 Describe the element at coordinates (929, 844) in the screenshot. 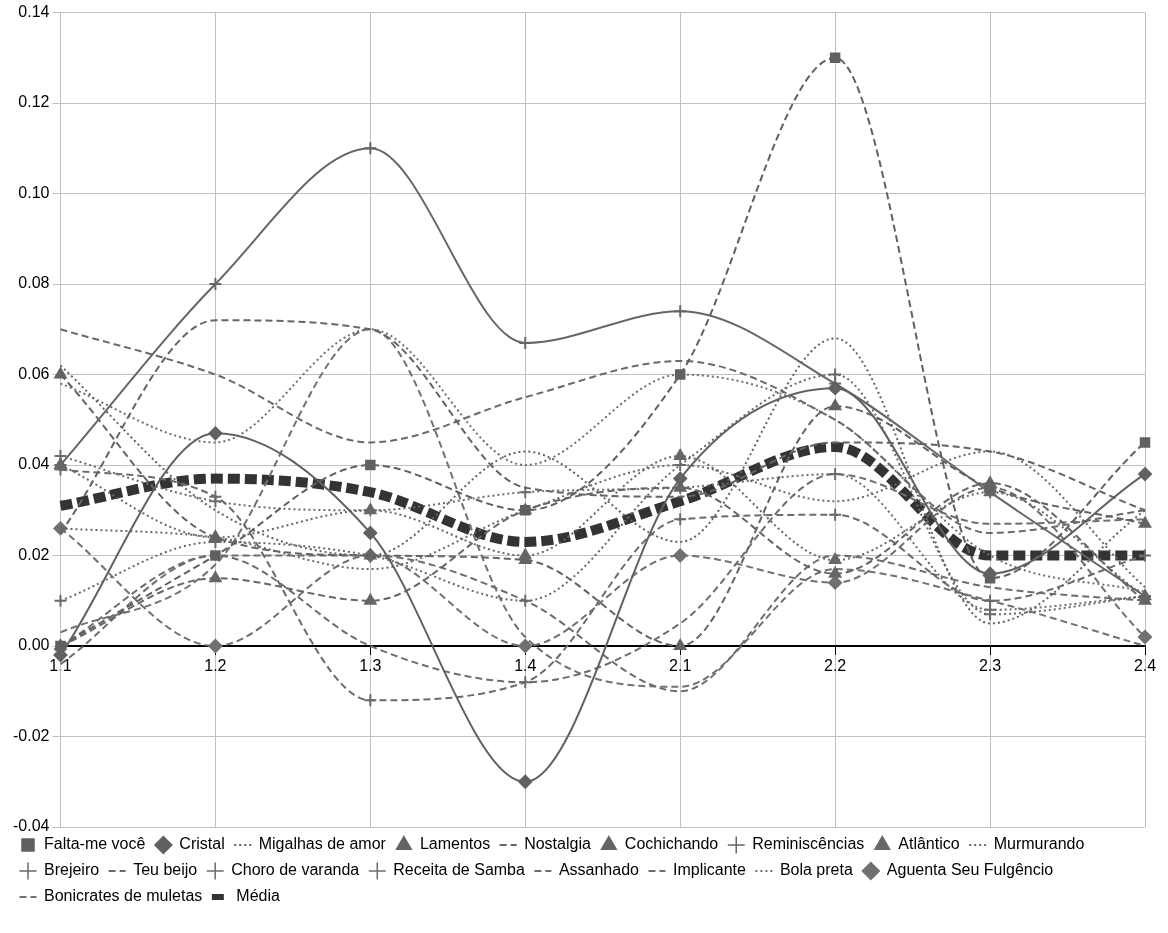

I see `legend-label: Atlântico` at that location.